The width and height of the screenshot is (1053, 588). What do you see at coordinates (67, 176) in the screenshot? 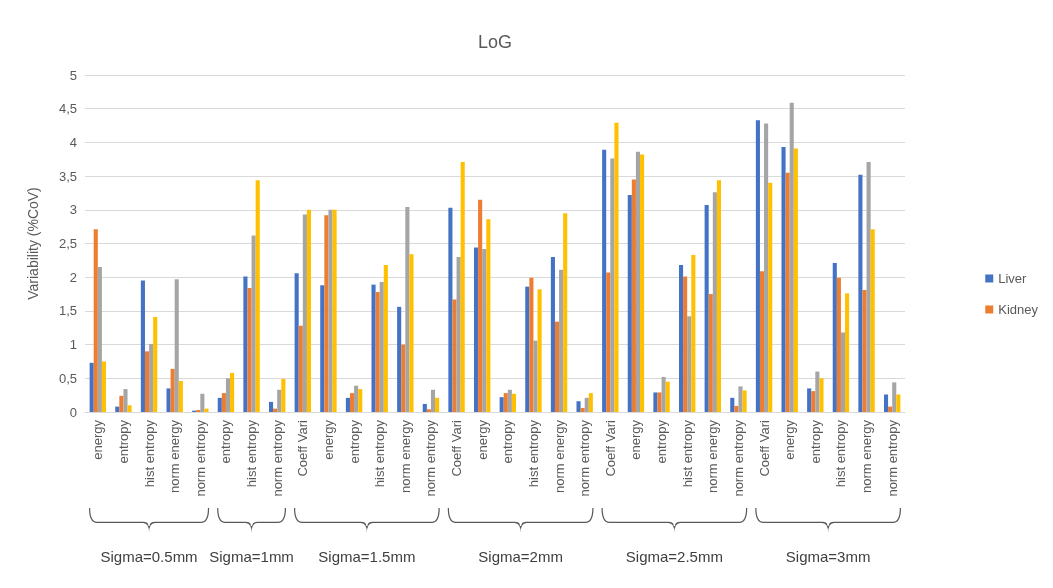
I see `y-tick-label: 3,5` at bounding box center [67, 176].